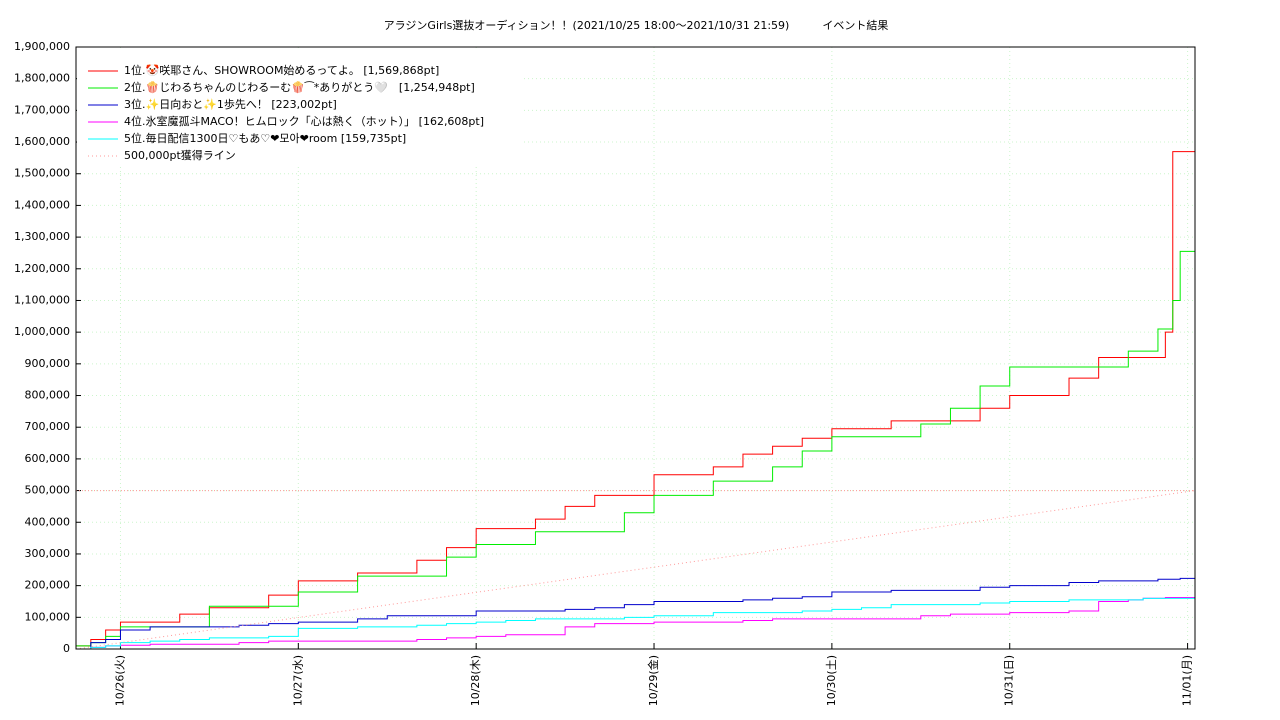 This screenshot has width=1280, height=720. What do you see at coordinates (42, 236) in the screenshot?
I see `y-tick-label: 1,300,000` at bounding box center [42, 236].